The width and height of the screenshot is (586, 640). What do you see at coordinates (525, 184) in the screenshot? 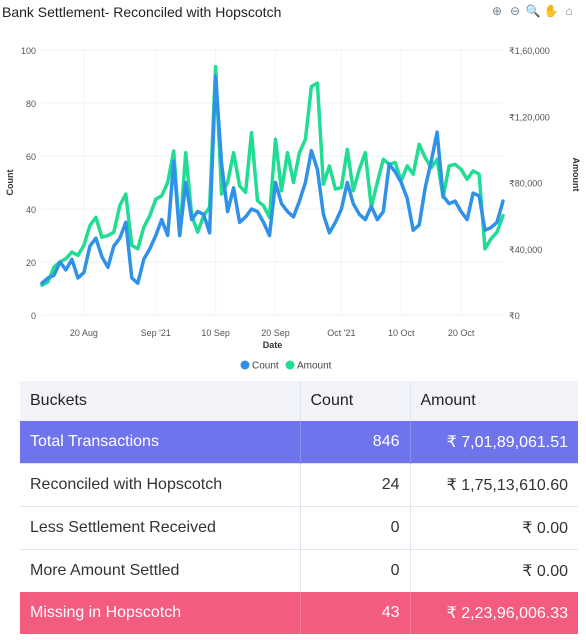
I see `y-right-tick-label: ₹80,000` at bounding box center [525, 184].